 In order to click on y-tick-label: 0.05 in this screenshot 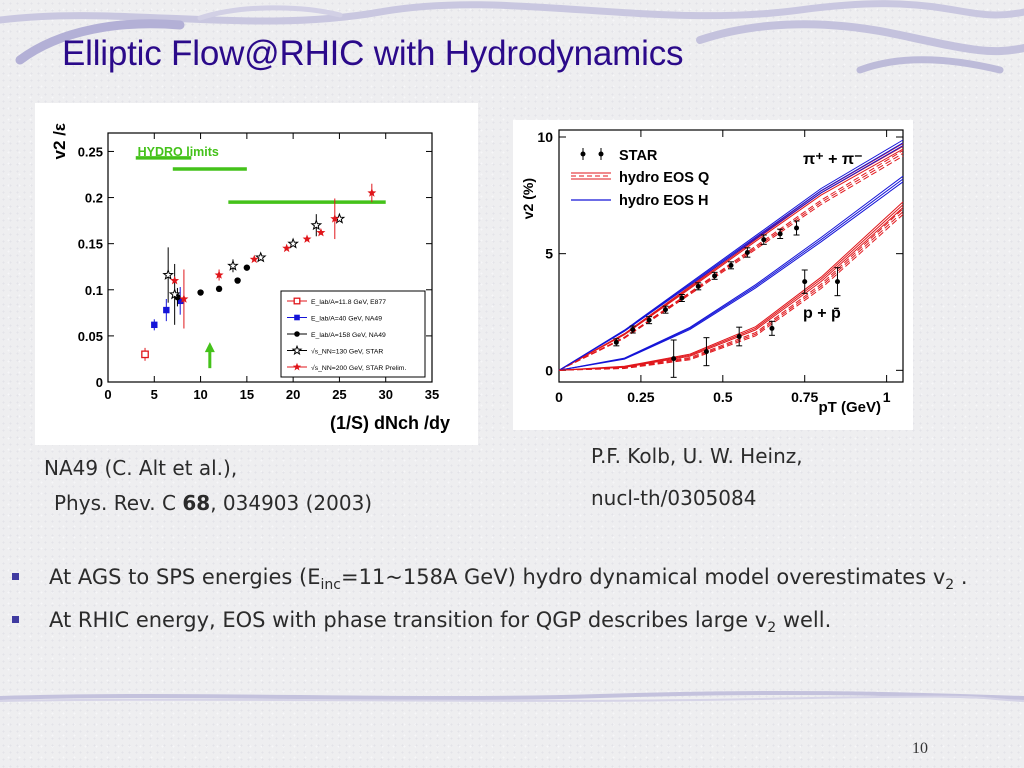, I will do `click(90, 336)`.